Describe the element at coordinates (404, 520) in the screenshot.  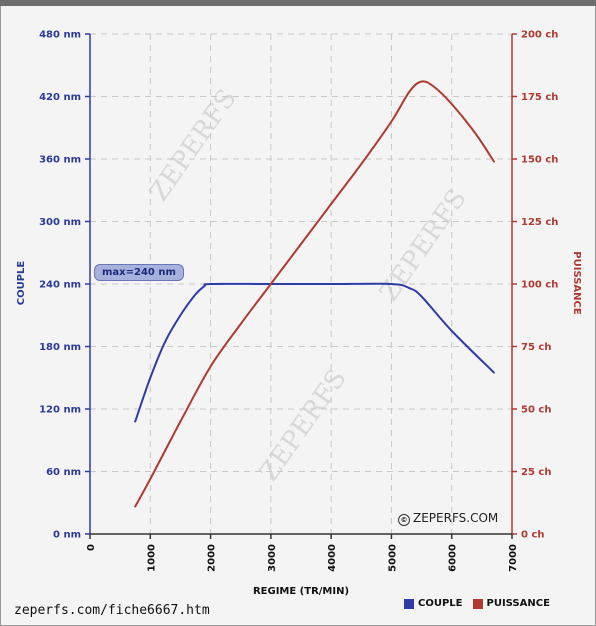
I see `copyright-icon: ©` at that location.